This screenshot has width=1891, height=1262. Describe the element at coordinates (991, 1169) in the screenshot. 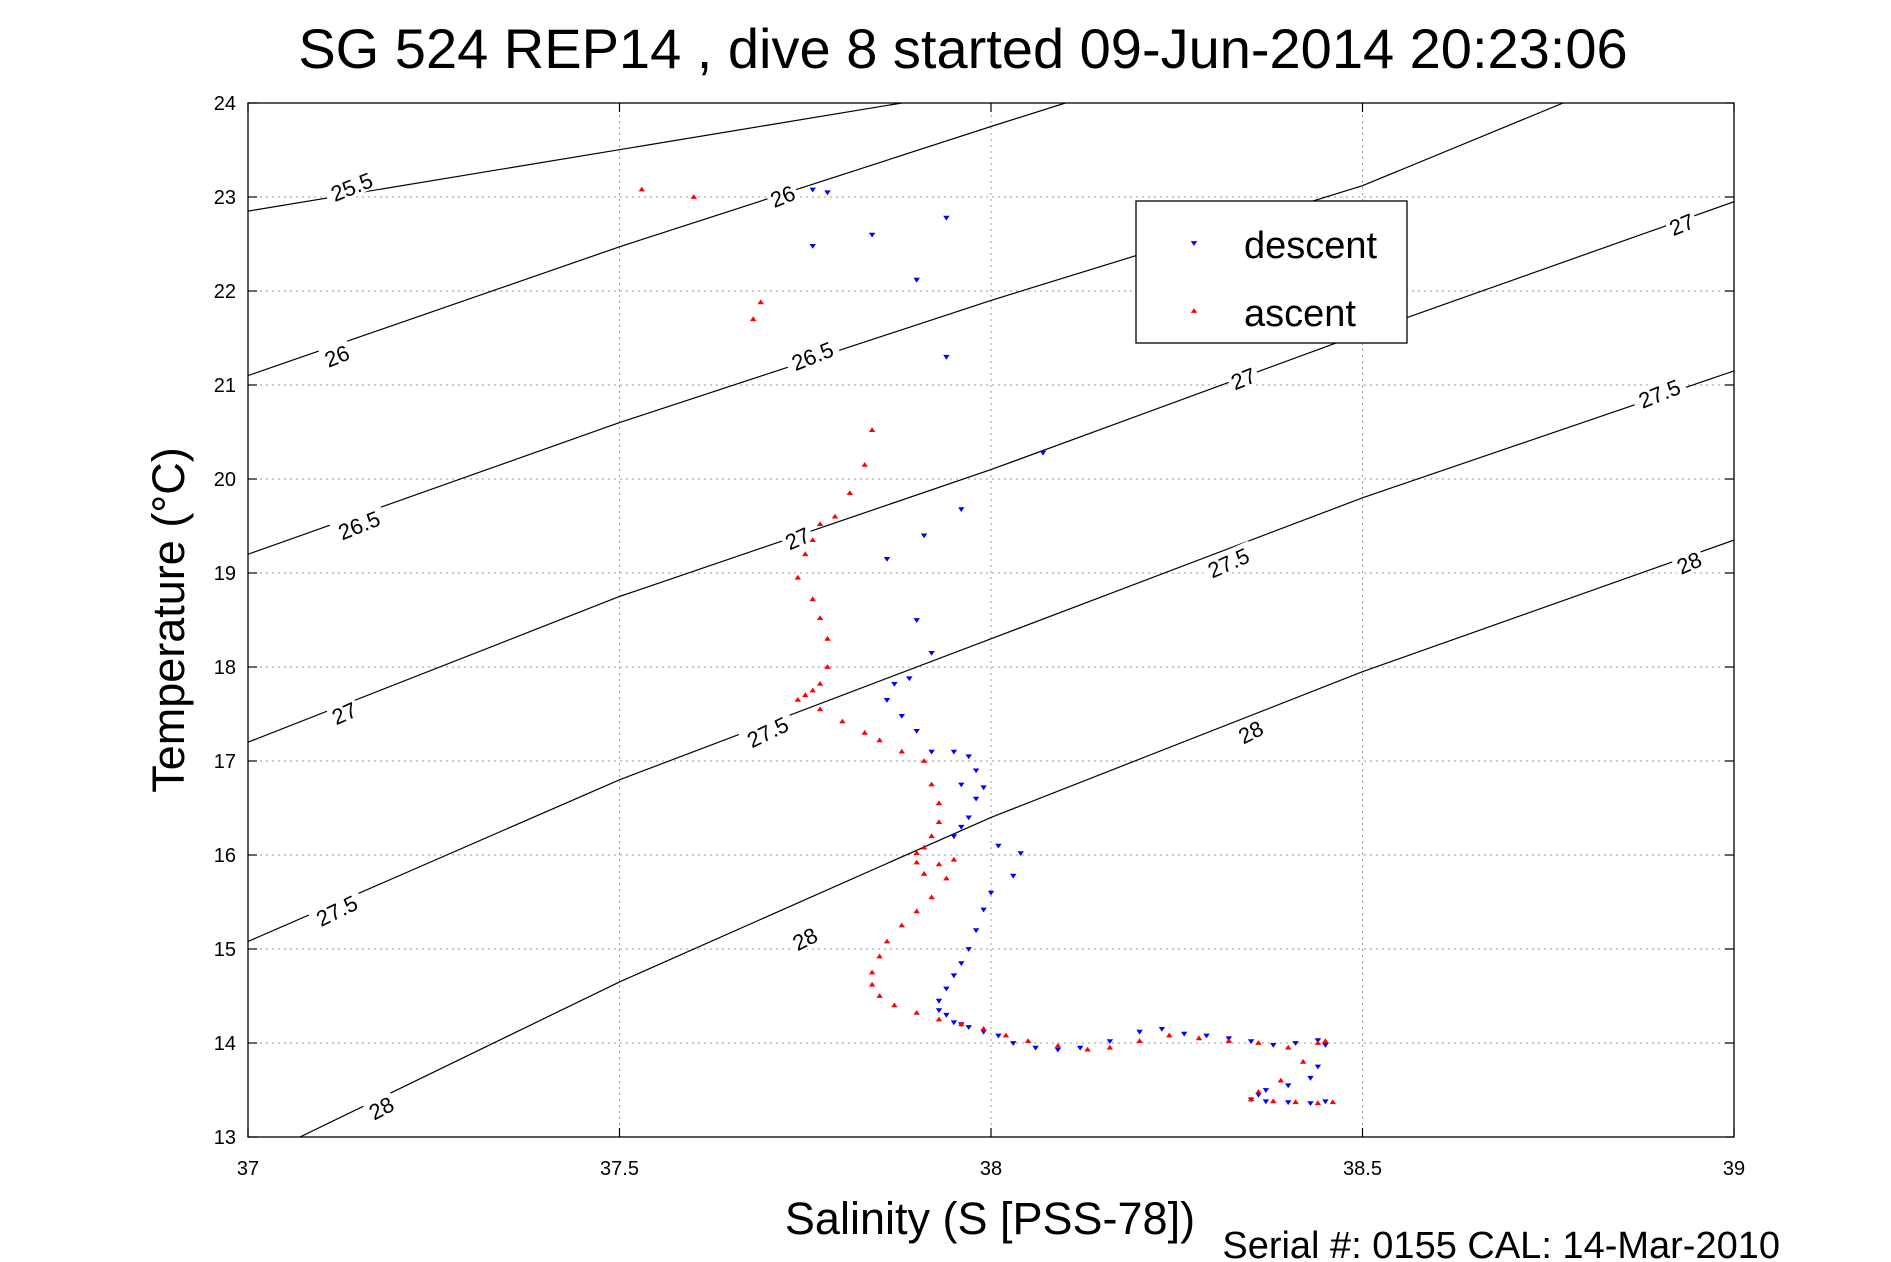

I see `x-tick-label: 38` at that location.